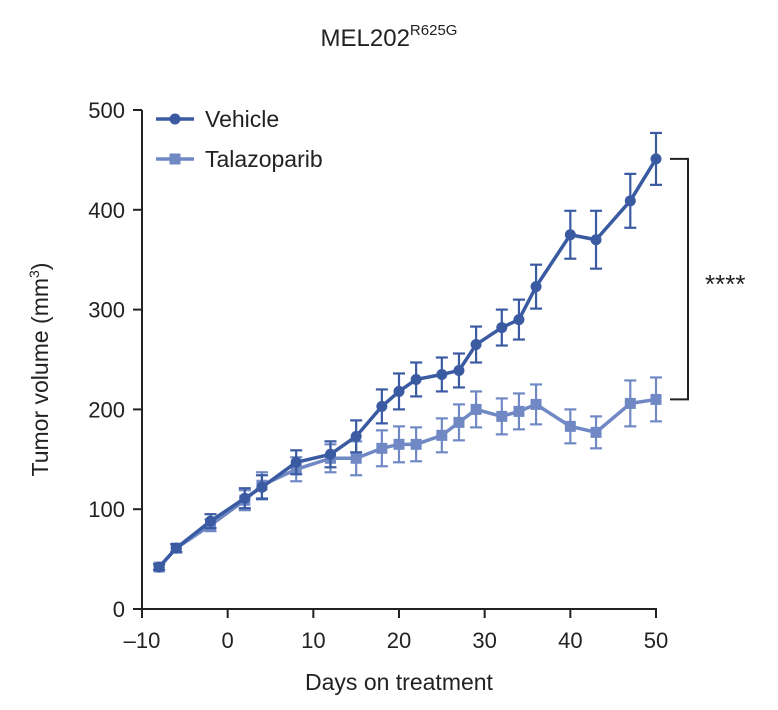 This screenshot has width=778, height=710. What do you see at coordinates (106, 509) in the screenshot?
I see `y-tick-label: 100` at bounding box center [106, 509].